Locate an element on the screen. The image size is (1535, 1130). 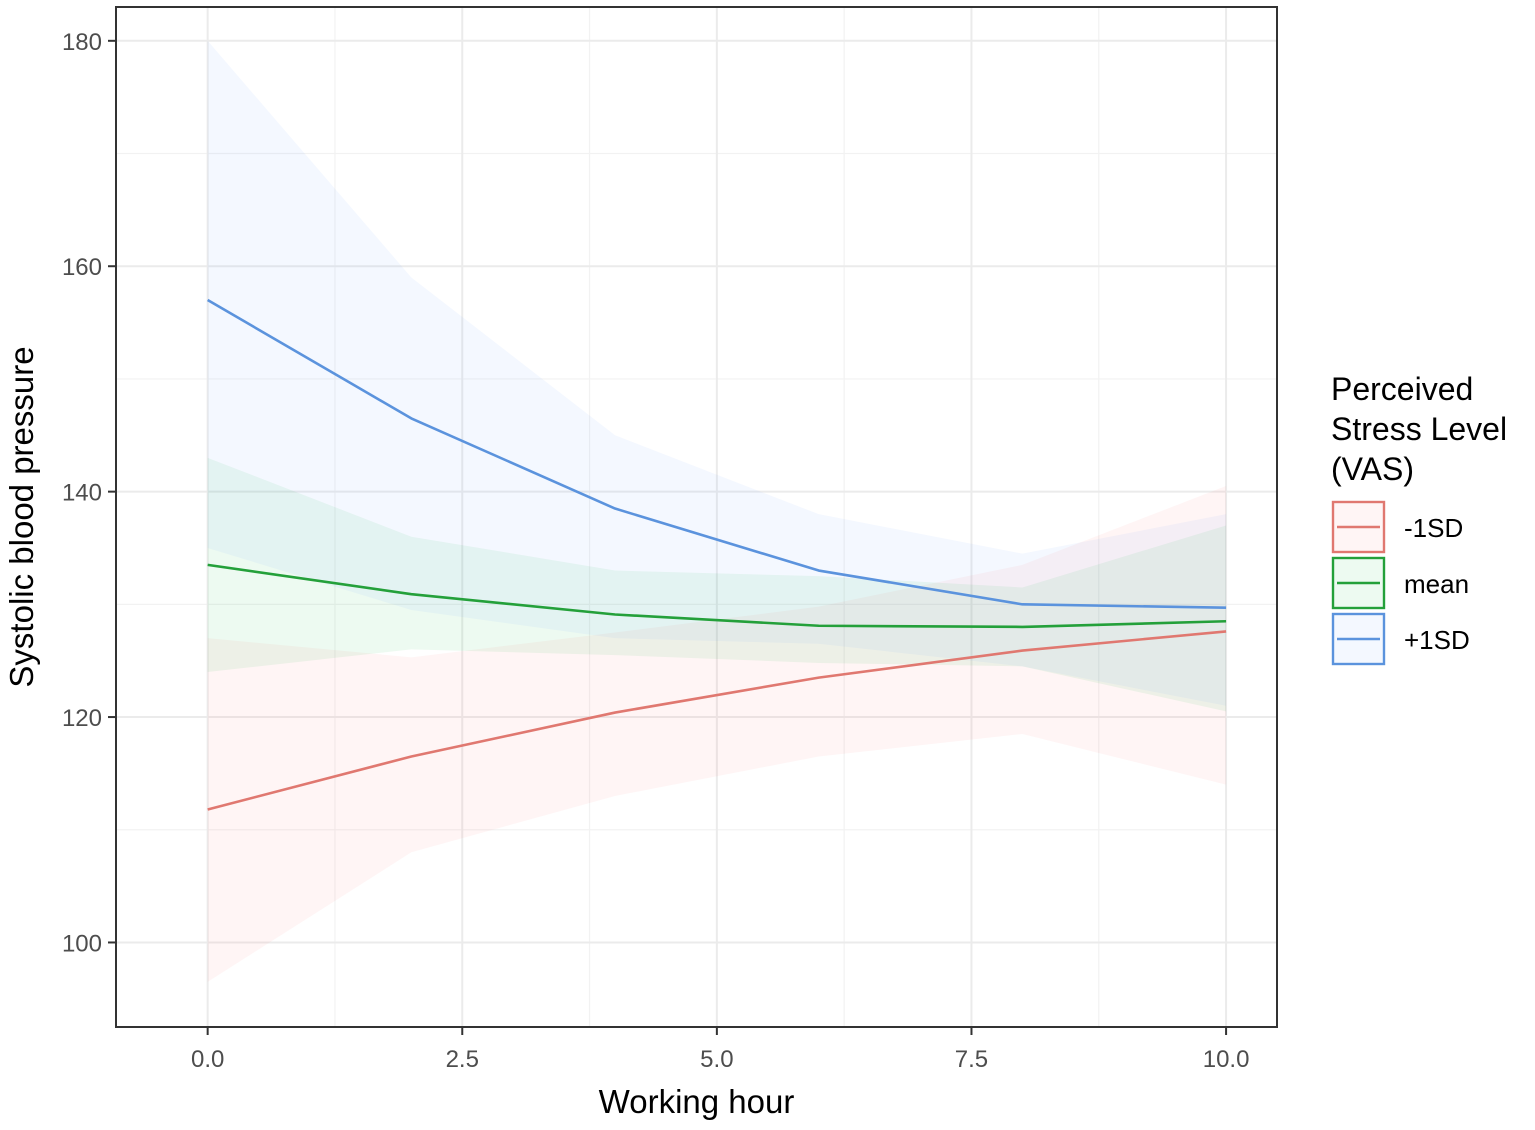
legend-item-1sd: +1SD is located at coordinates (1400, 639).